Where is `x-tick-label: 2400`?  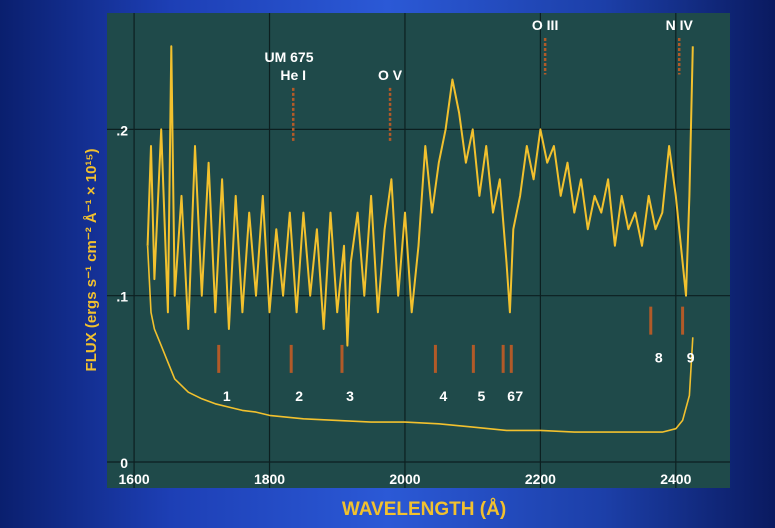 x-tick-label: 2400 is located at coordinates (675, 479).